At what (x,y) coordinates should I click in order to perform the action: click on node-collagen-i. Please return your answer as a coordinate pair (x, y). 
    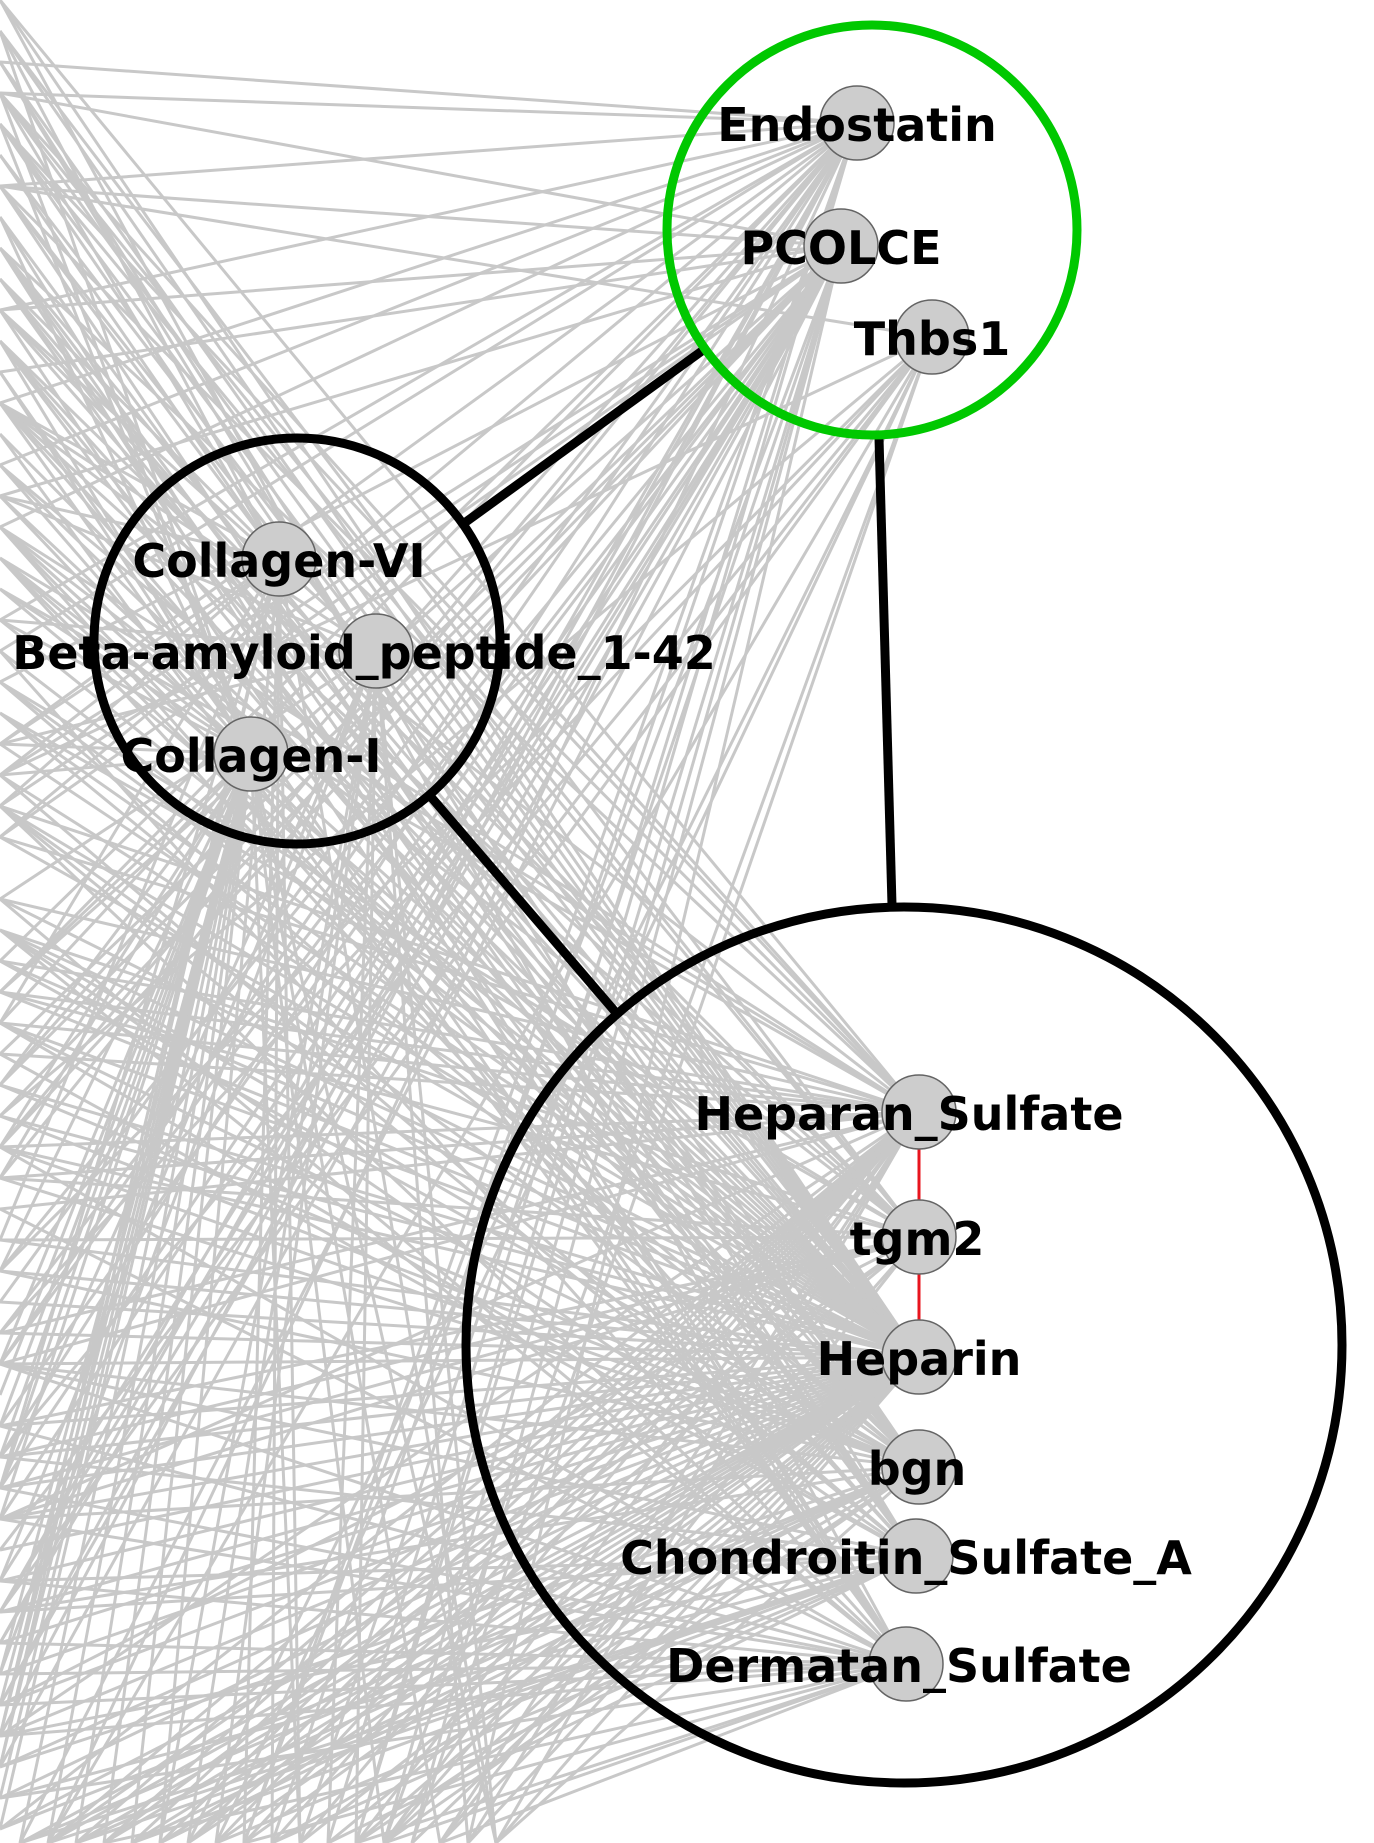
    Looking at the image, I should click on (251, 754).